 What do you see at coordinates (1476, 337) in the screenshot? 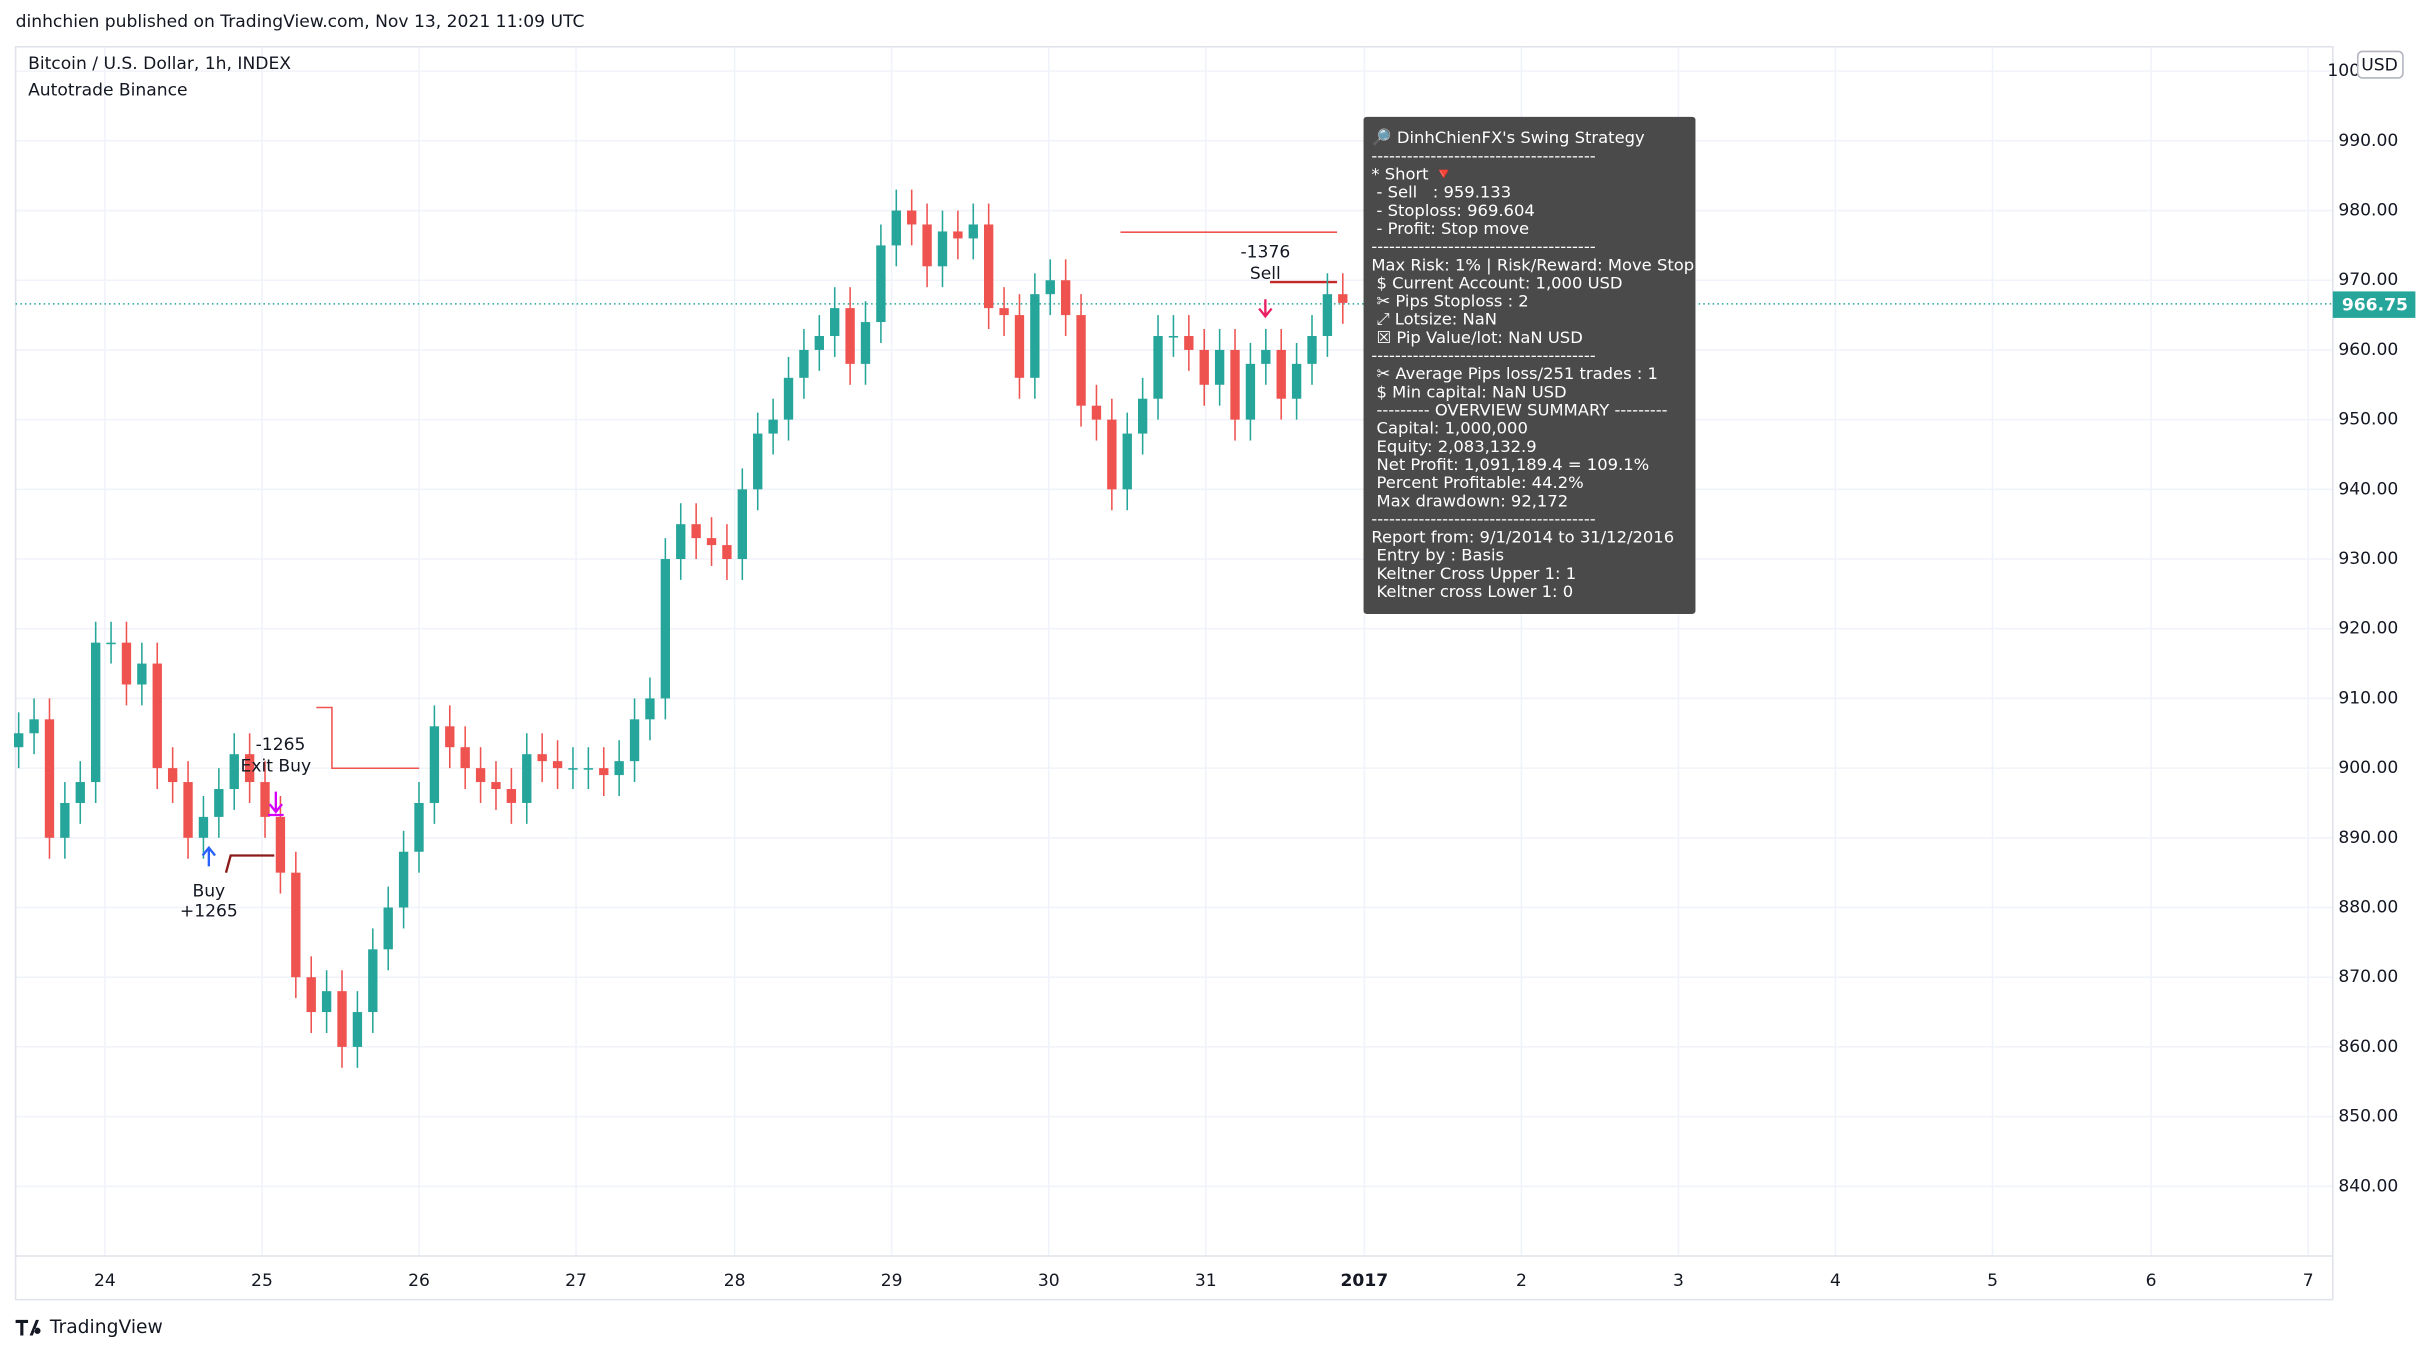
I see `tooltip-line: ☒ Pip Value/lot: NaN USD` at bounding box center [1476, 337].